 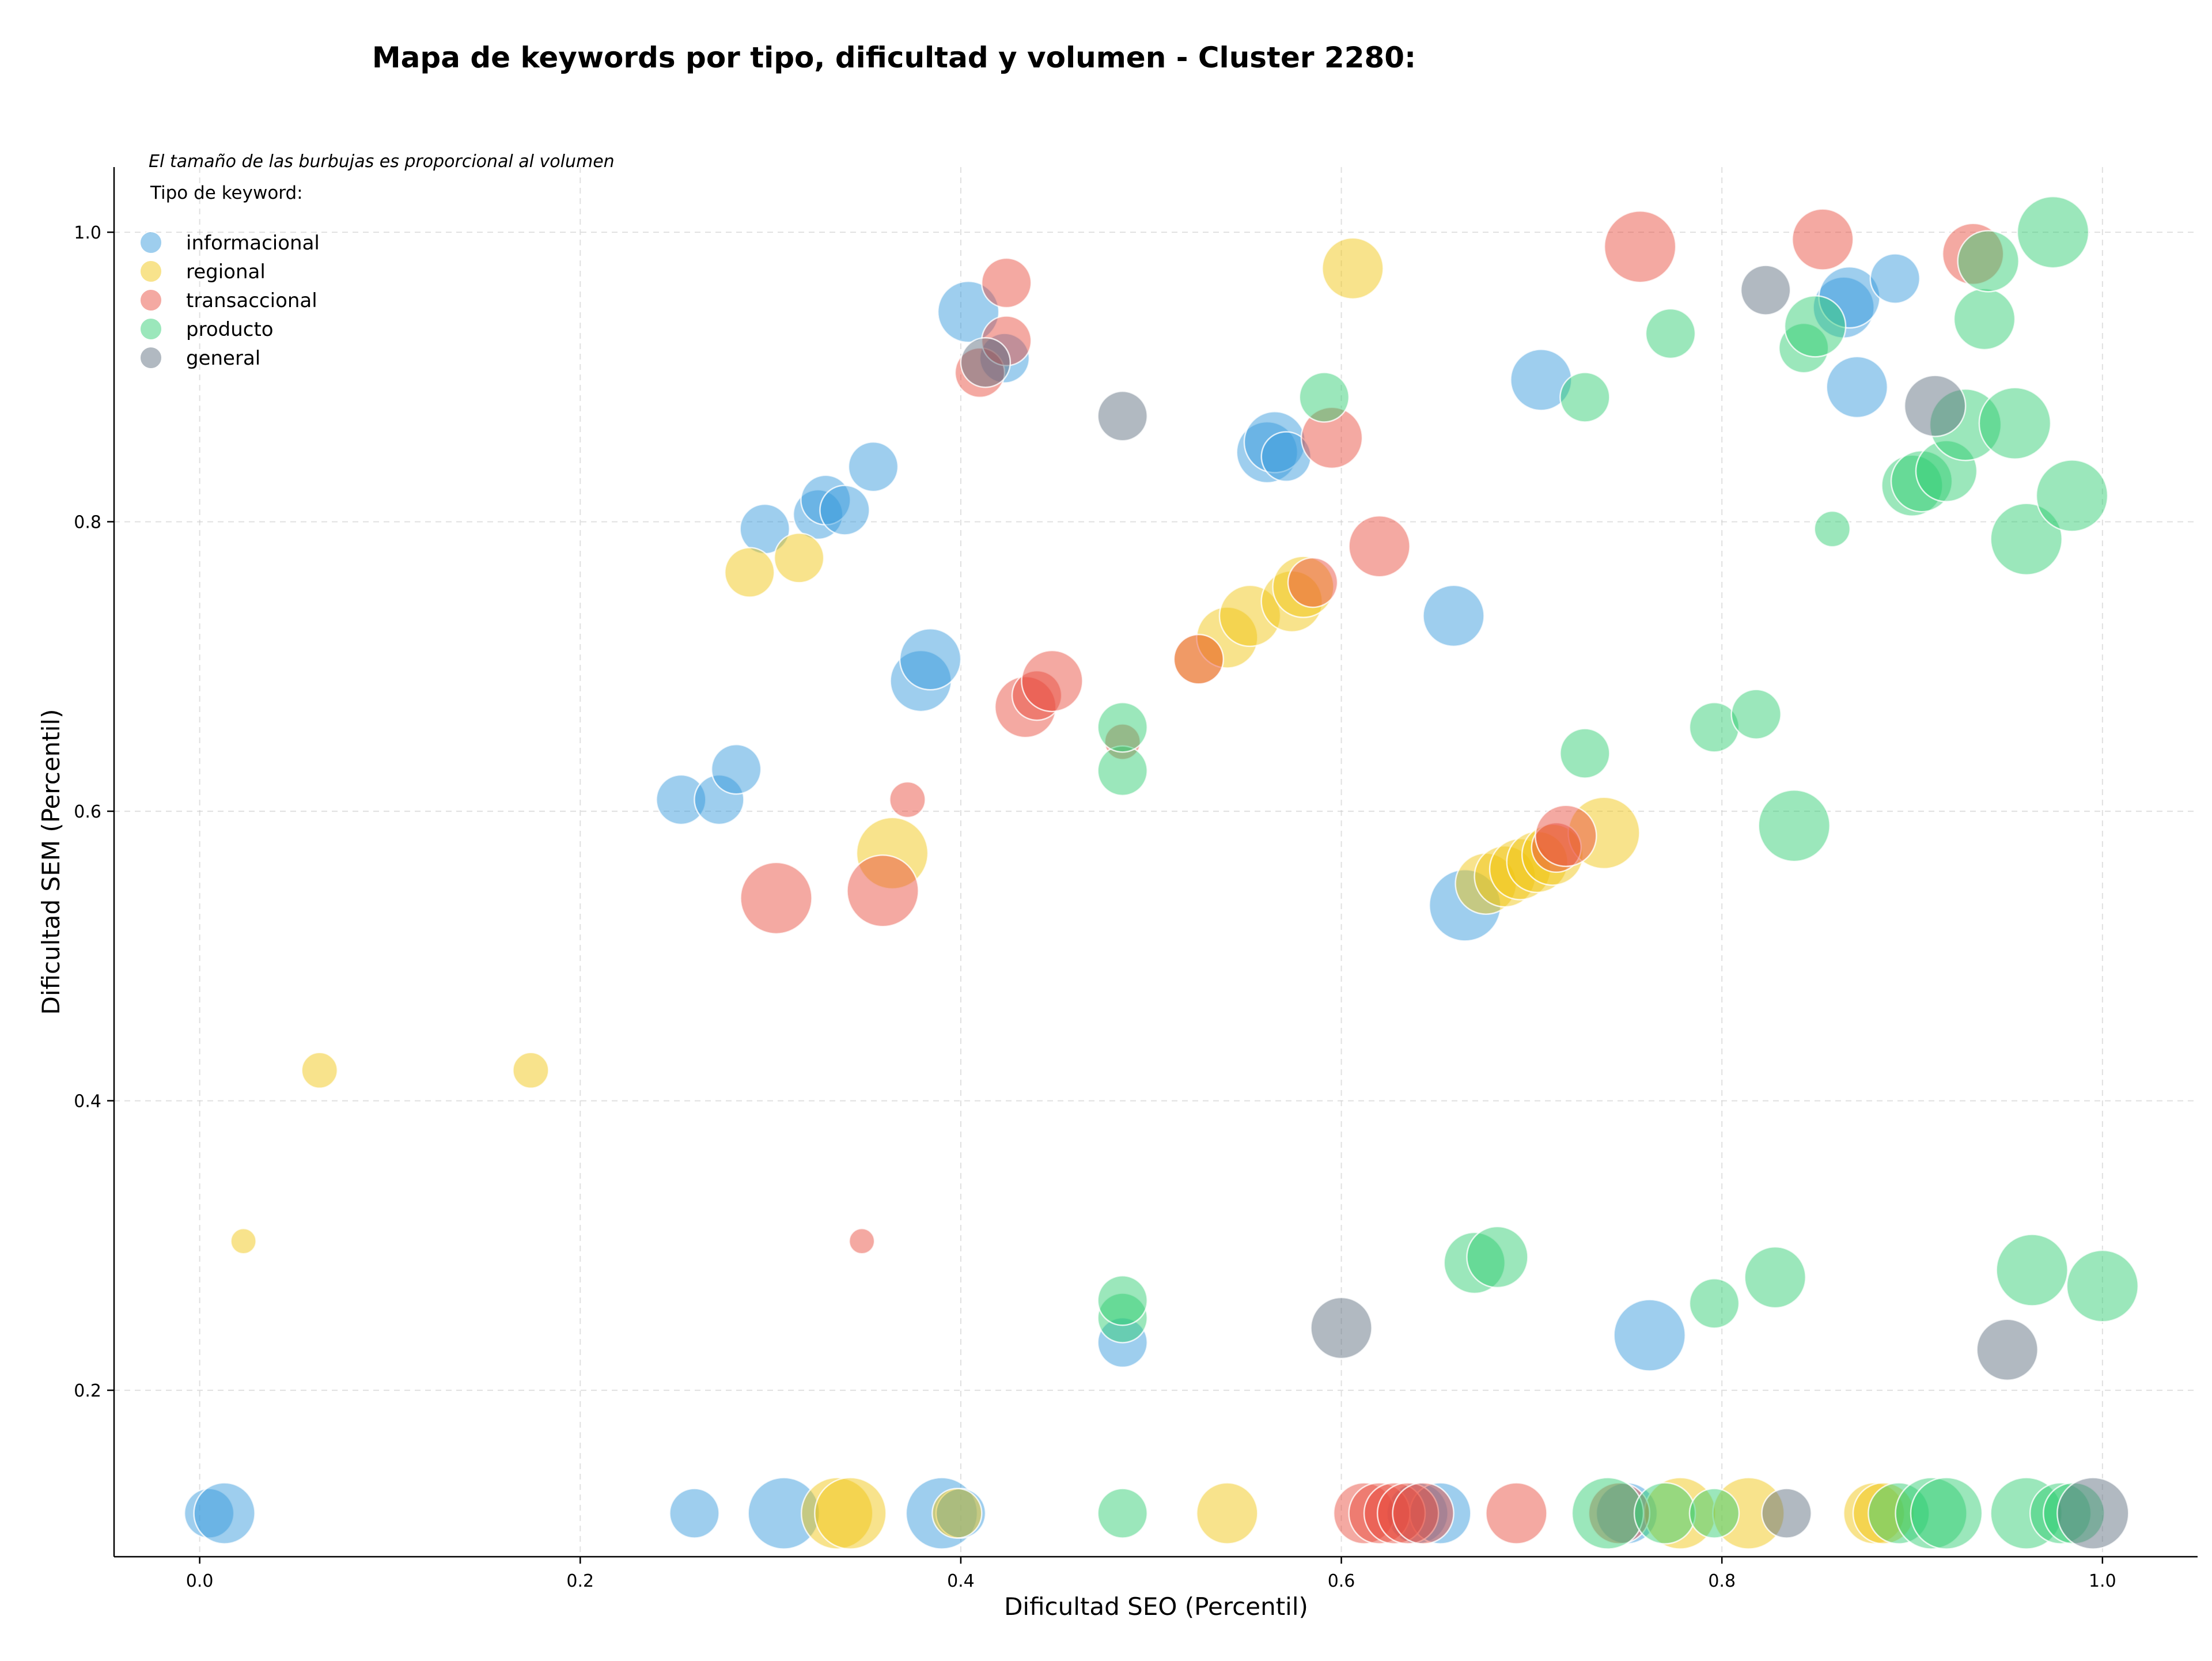 I want to click on x-tick-label: 0.4, so click(x=961, y=1581).